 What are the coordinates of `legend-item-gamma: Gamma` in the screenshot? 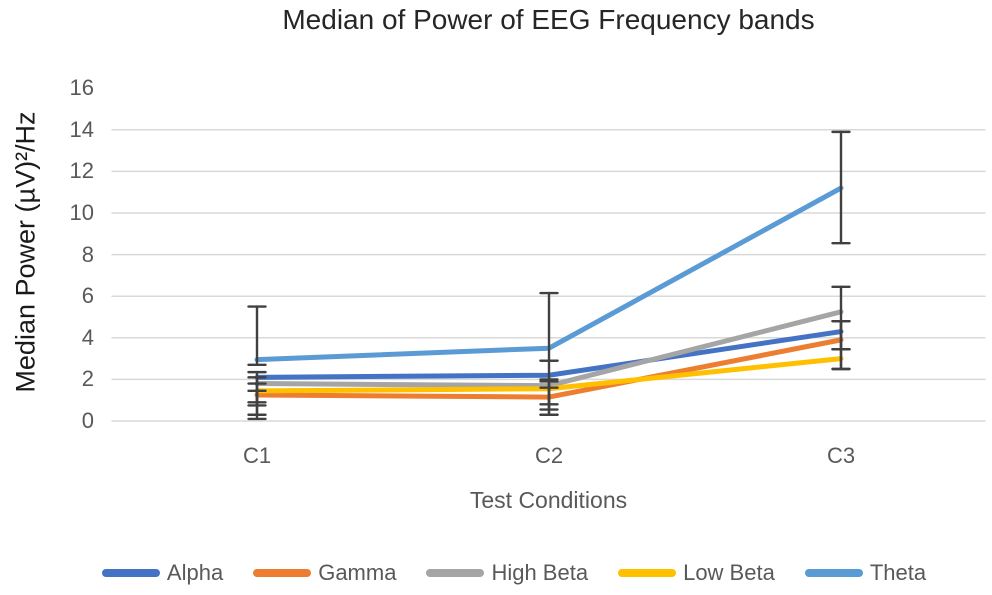 It's located at (324, 573).